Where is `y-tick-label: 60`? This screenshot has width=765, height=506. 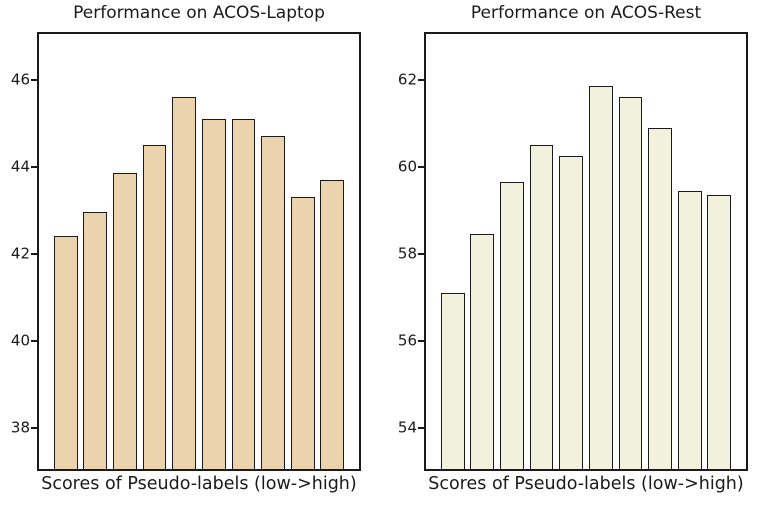 y-tick-label: 60 is located at coordinates (407, 166).